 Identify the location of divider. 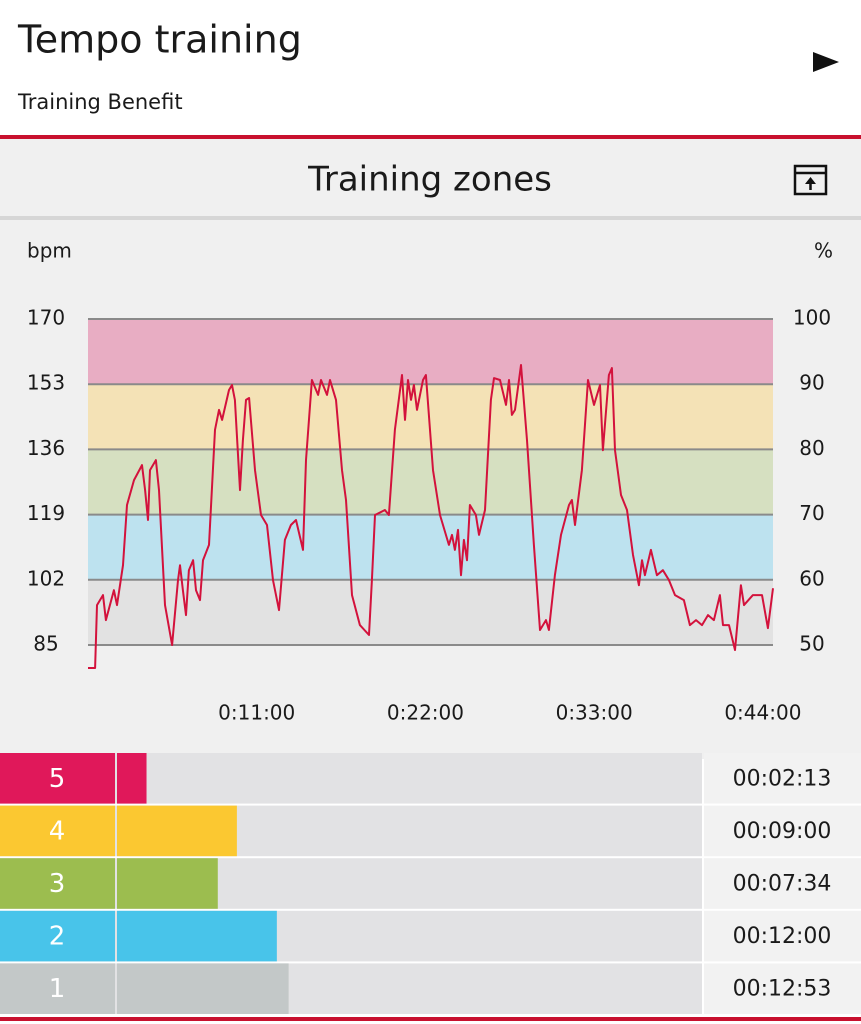
(430, 137).